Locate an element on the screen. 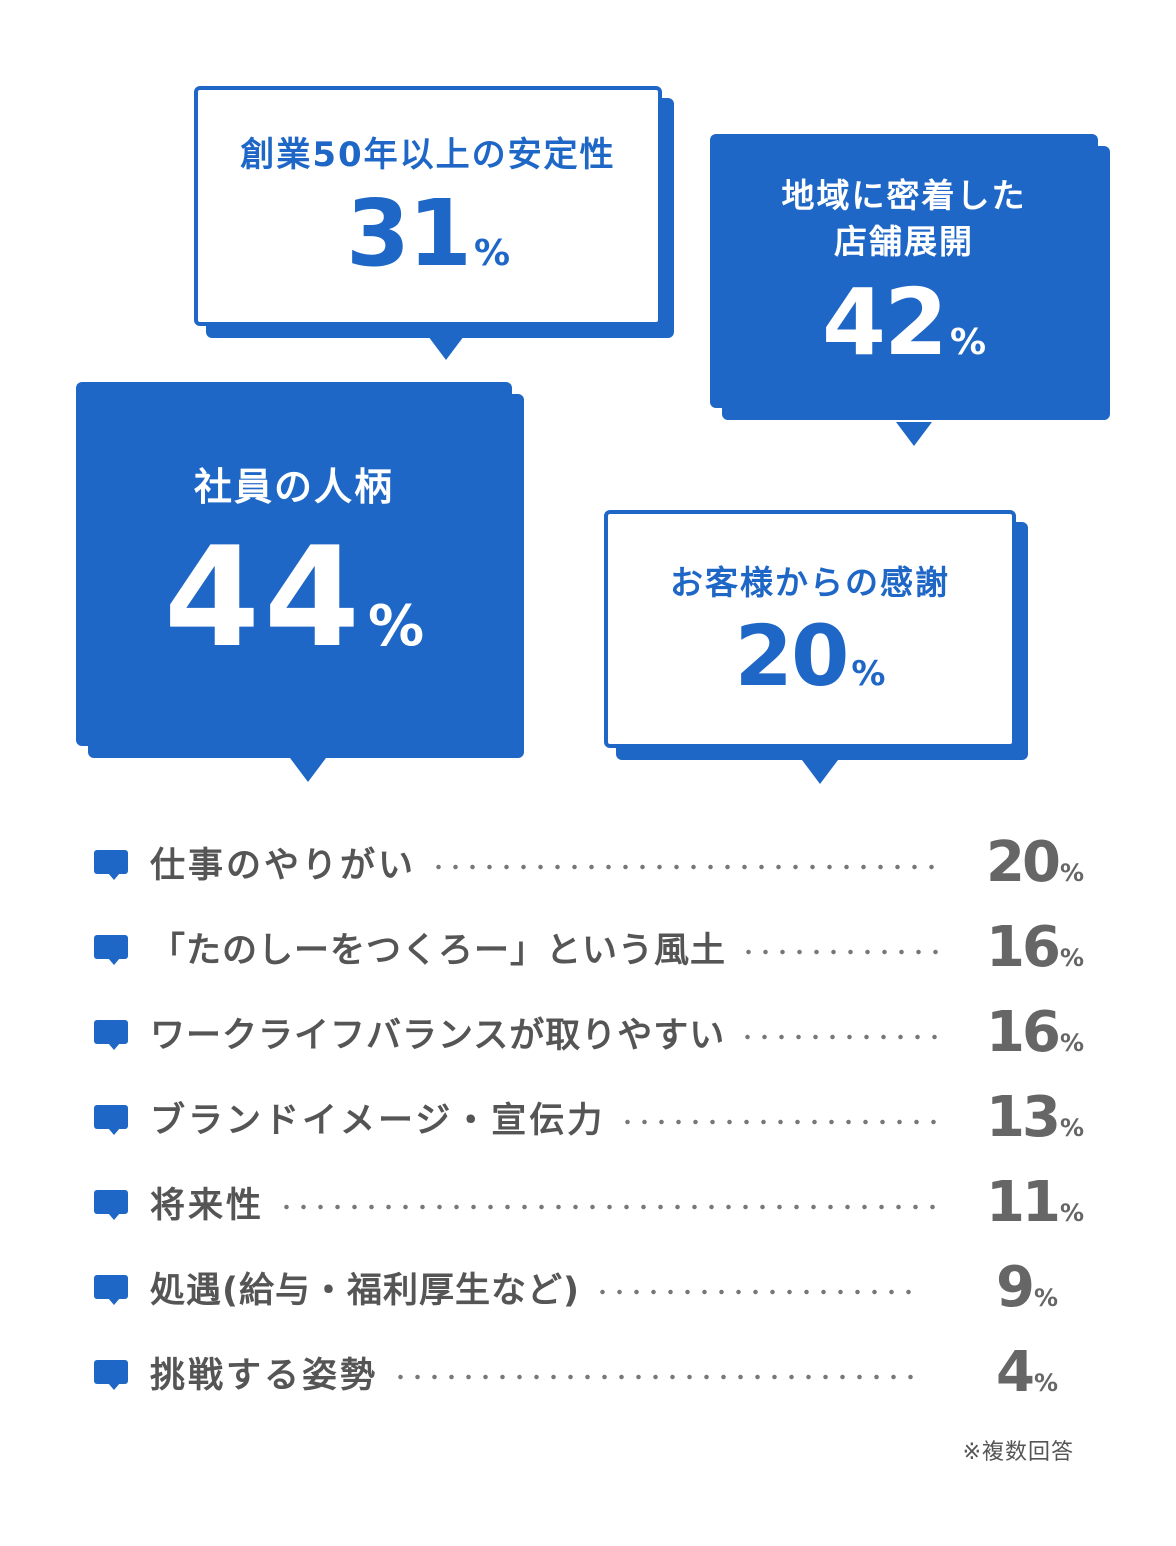 Image resolution: width=1176 pixels, height=1546 pixels. bubble-face: 地域に密着した 店舗展開 42% is located at coordinates (904, 271).